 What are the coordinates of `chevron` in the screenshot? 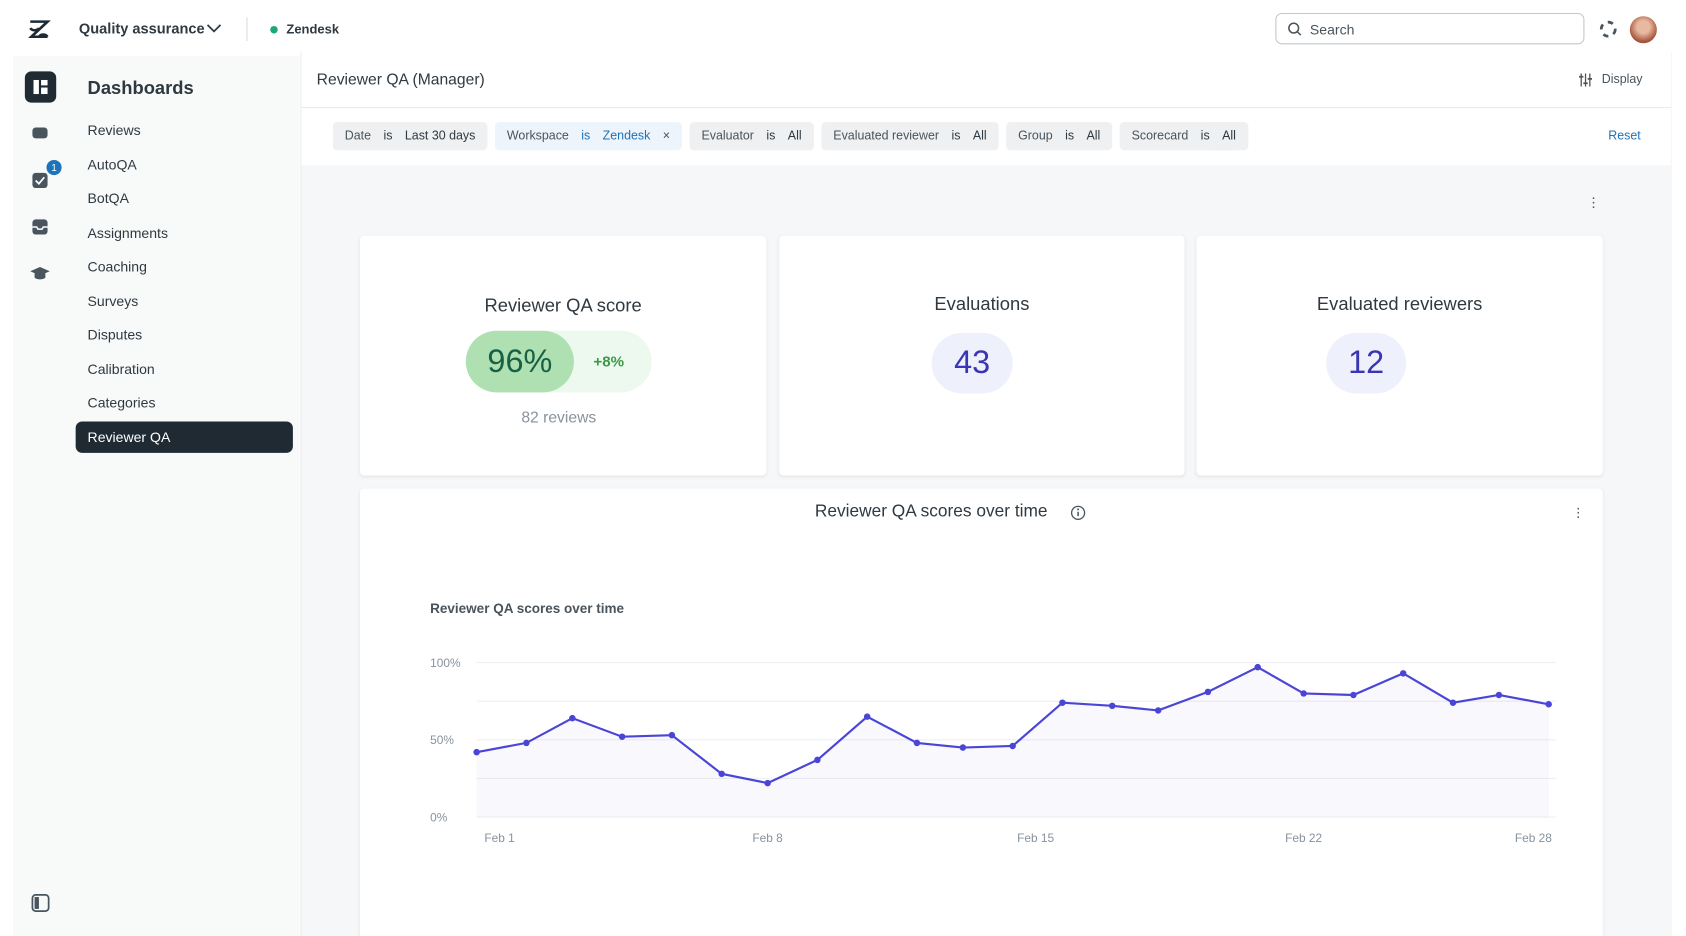 It's located at (214, 28).